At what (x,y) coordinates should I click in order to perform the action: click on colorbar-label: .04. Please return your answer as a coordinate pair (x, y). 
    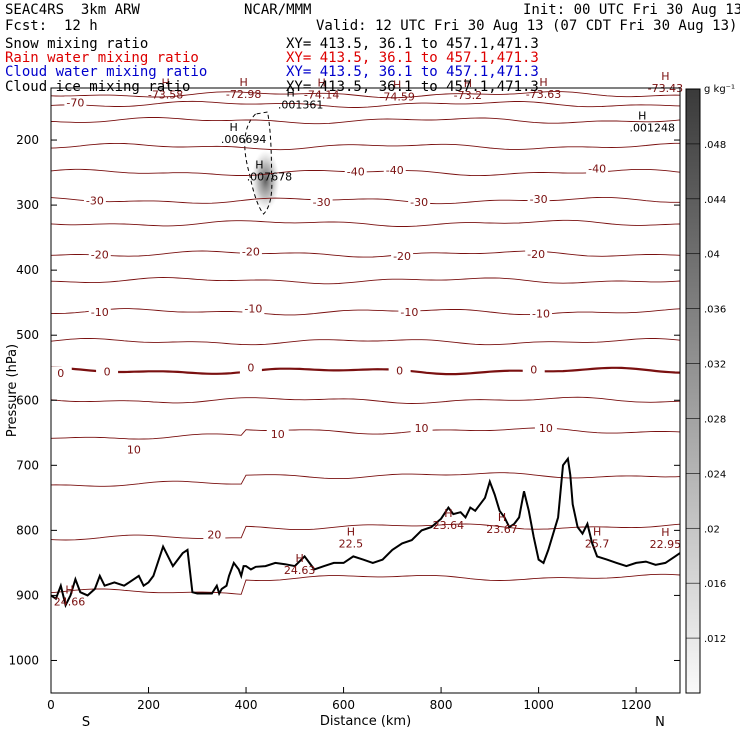
    Looking at the image, I should click on (712, 255).